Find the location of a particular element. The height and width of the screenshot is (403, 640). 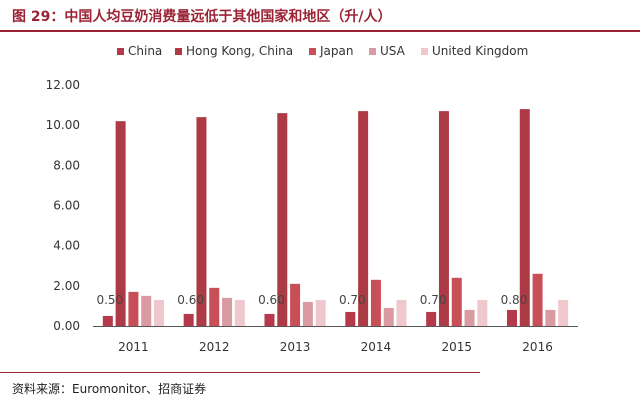

y-tick-label-0: 0.00 is located at coordinates (66, 326).